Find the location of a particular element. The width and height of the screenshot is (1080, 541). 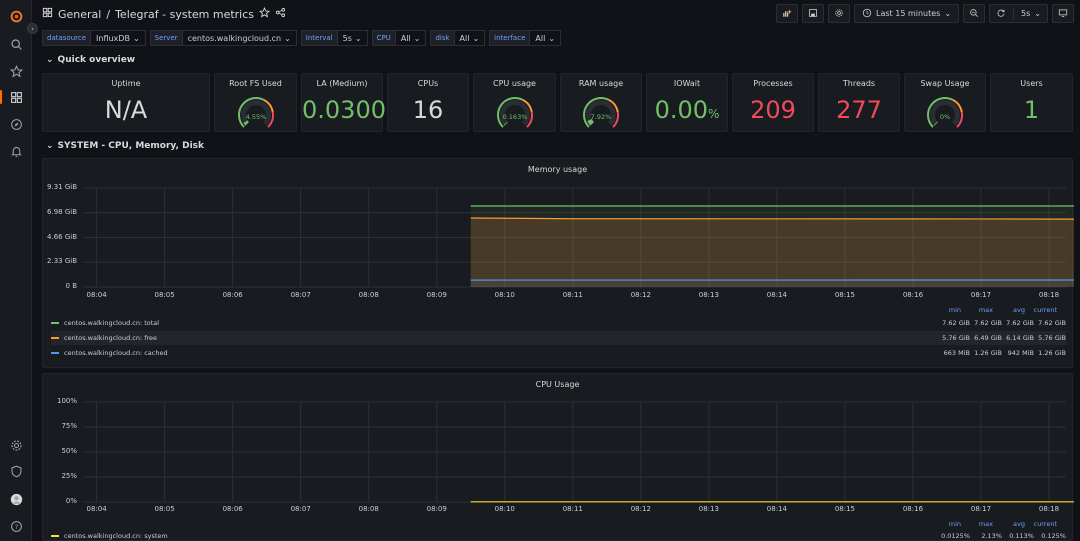

refresh-button: 5s ⌄ is located at coordinates (1018, 13).